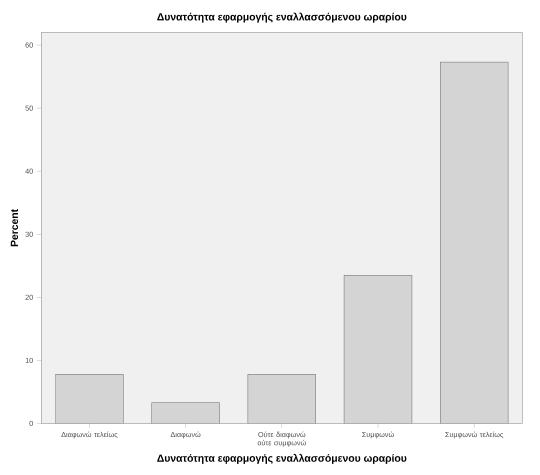 This screenshot has height=475, width=540. What do you see at coordinates (281, 17) in the screenshot?
I see `chart-title: Δυνατότητα εφαρμογής εναλλασσόμενου ωραρίου` at bounding box center [281, 17].